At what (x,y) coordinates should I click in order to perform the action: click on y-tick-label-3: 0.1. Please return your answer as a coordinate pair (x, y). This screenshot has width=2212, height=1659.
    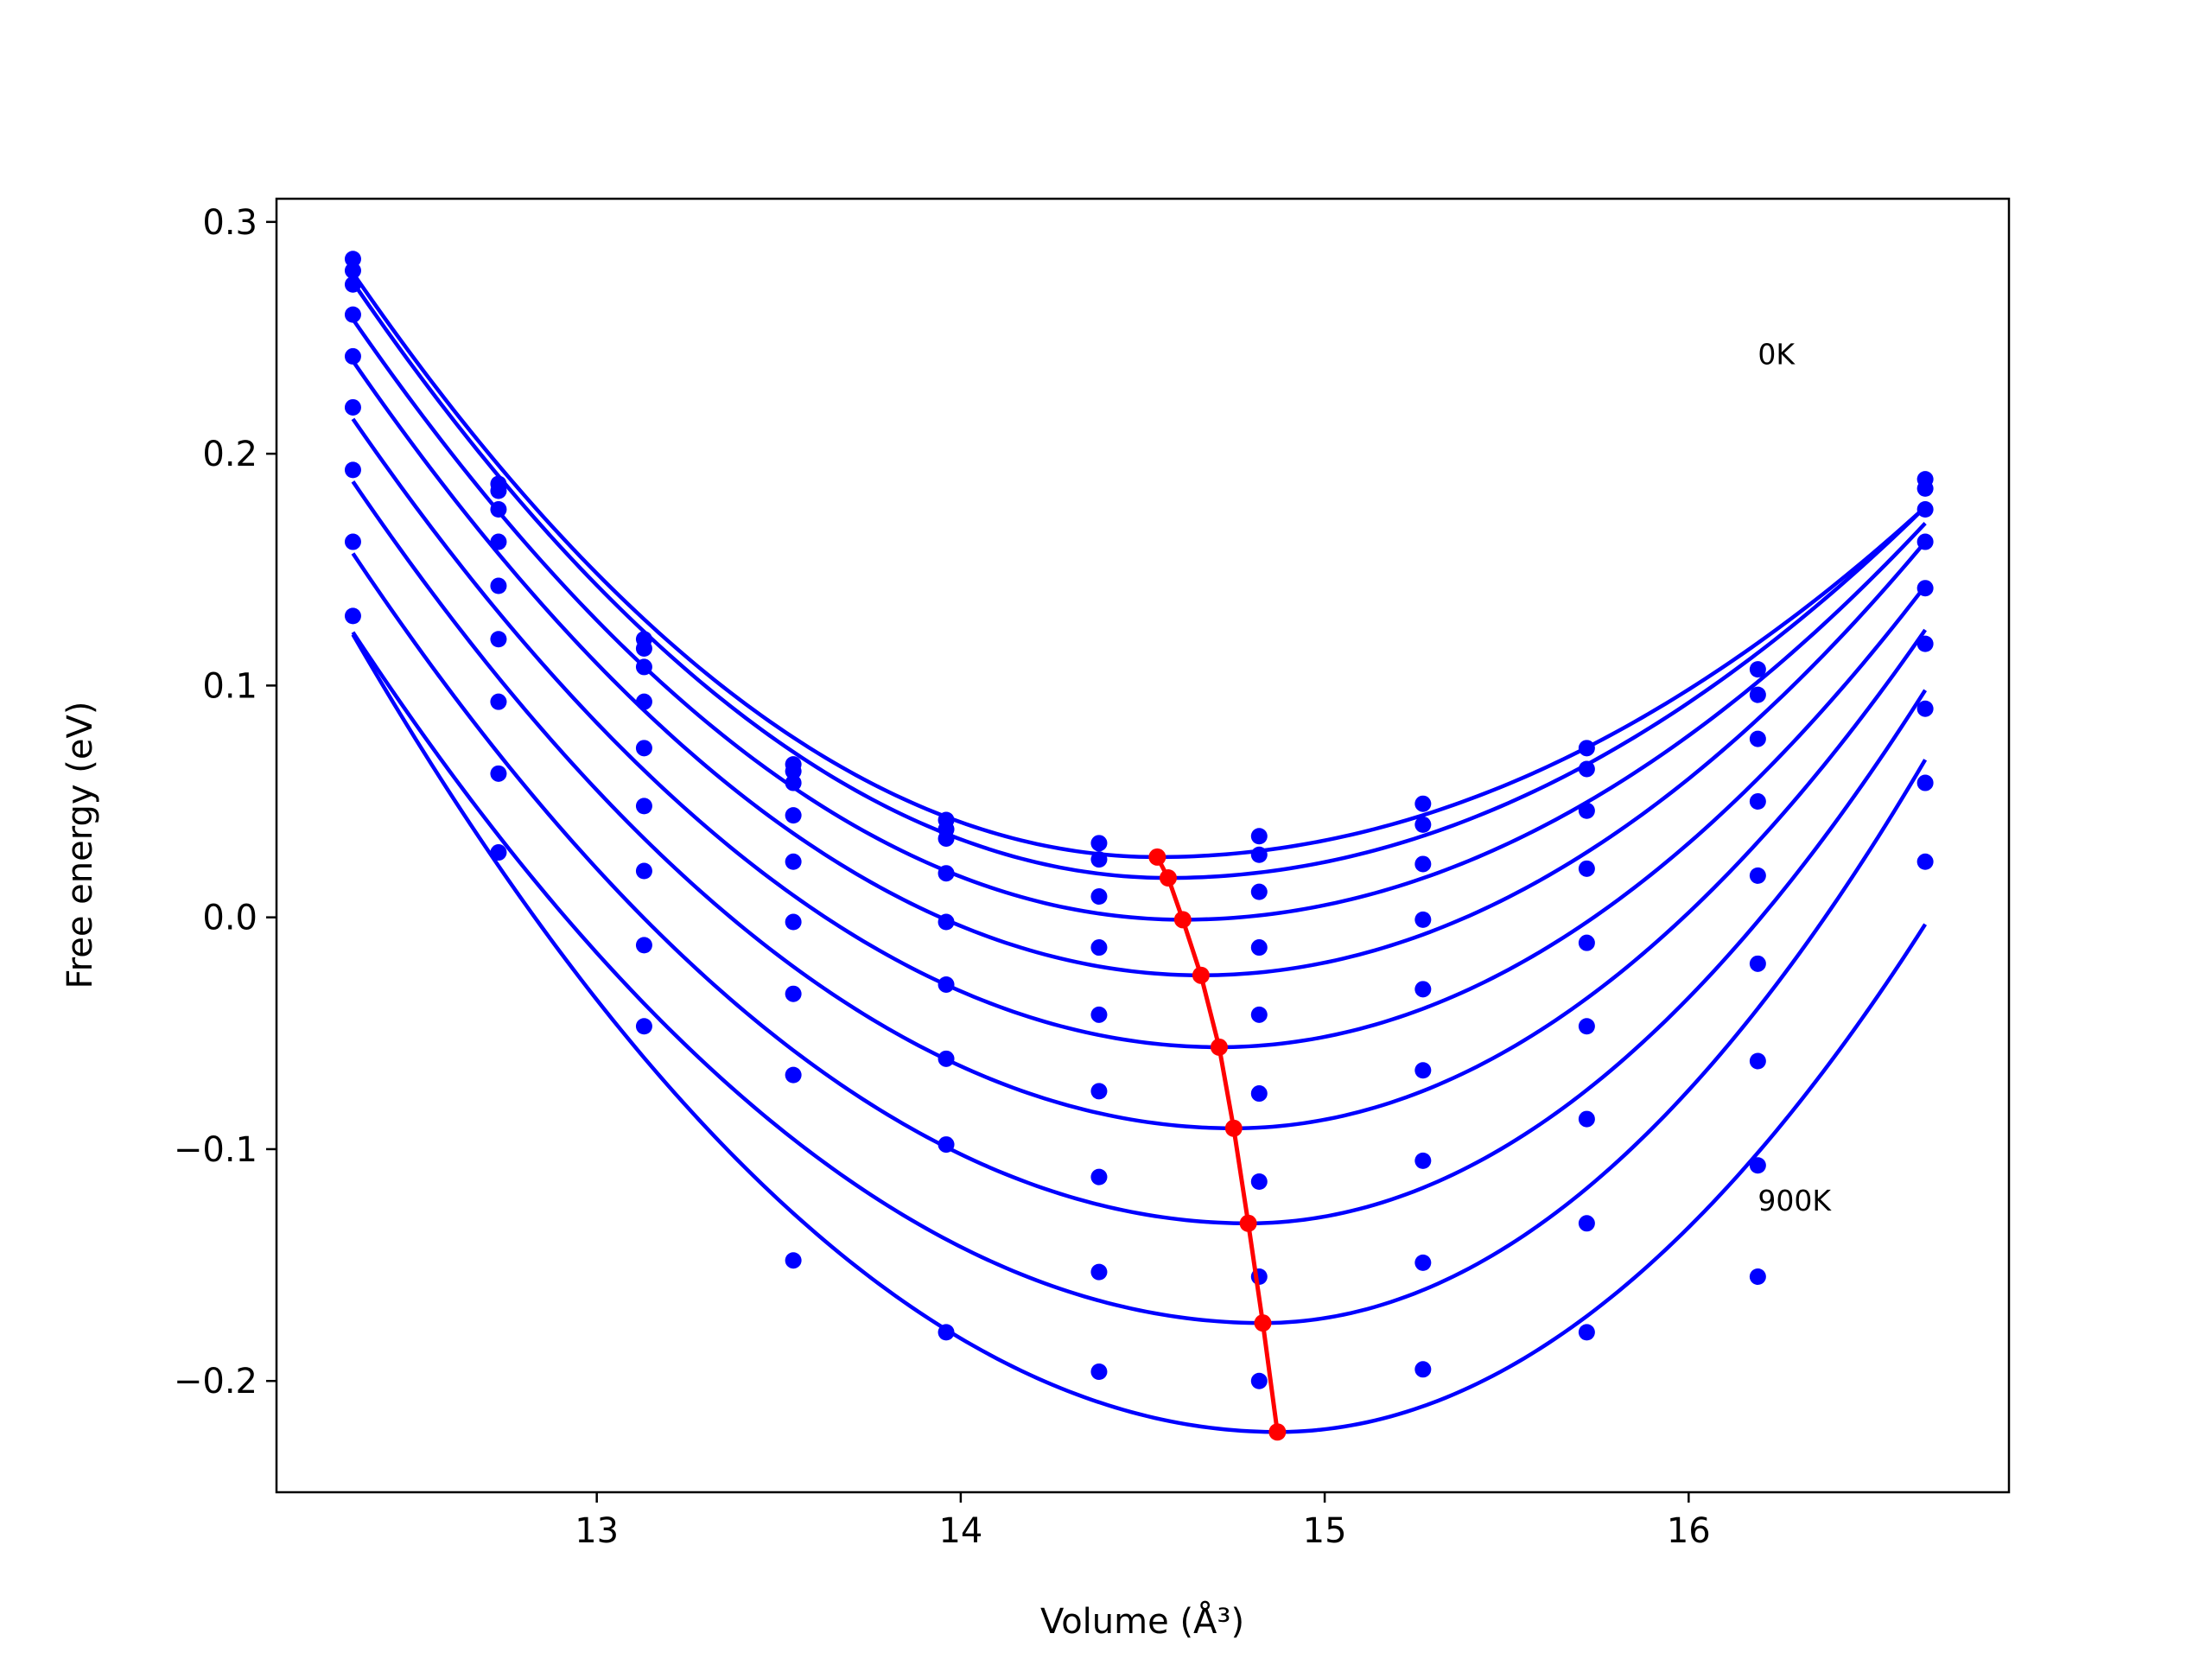
    Looking at the image, I should click on (230, 686).